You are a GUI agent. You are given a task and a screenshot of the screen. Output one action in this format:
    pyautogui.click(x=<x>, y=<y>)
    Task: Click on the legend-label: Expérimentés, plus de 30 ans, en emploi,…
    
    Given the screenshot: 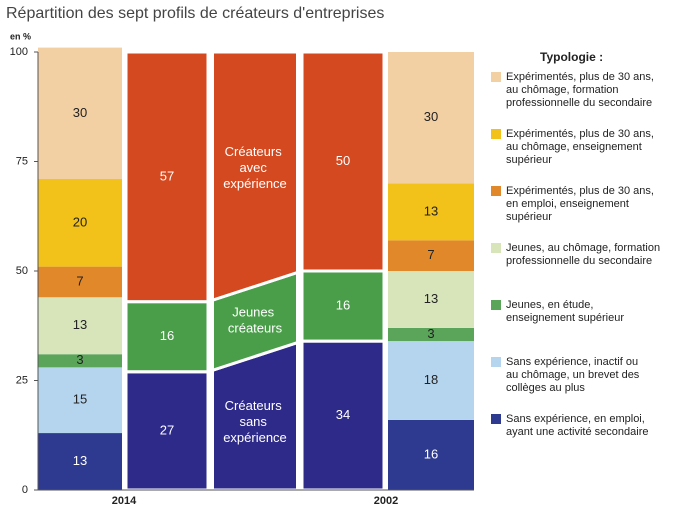 What is the action you would take?
    pyautogui.click(x=581, y=204)
    